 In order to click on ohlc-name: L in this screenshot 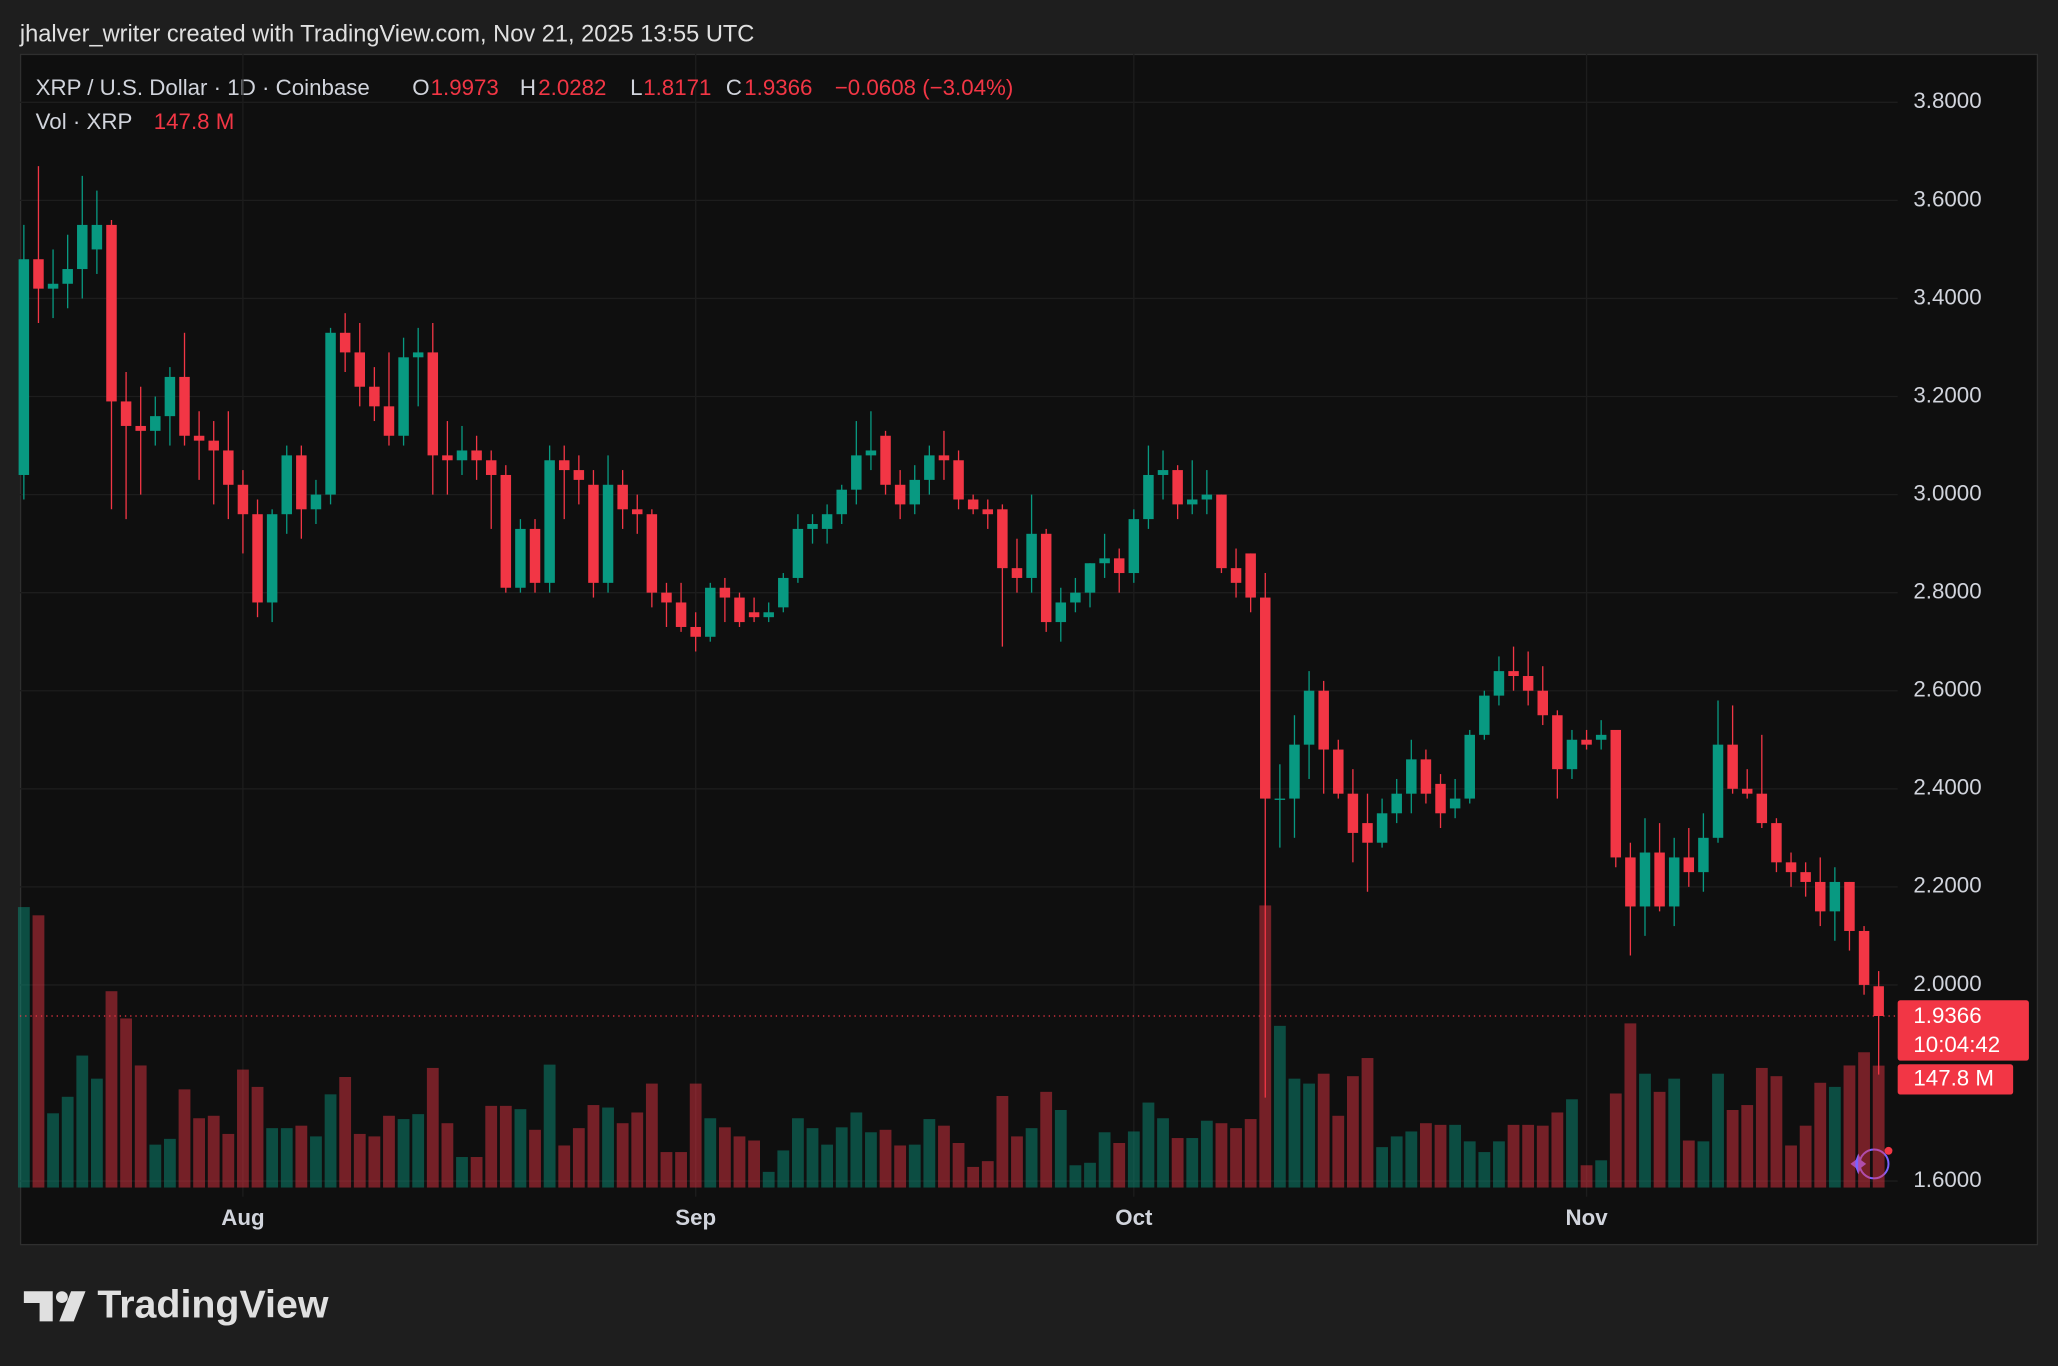, I will do `click(636, 87)`.